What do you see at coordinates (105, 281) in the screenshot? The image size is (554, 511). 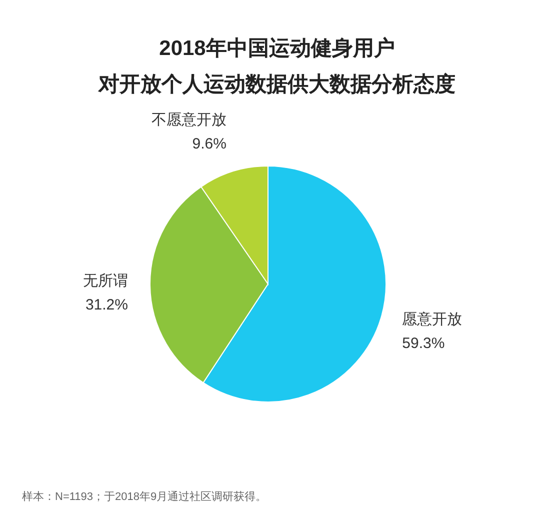 I see `slice-label: 无所谓` at bounding box center [105, 281].